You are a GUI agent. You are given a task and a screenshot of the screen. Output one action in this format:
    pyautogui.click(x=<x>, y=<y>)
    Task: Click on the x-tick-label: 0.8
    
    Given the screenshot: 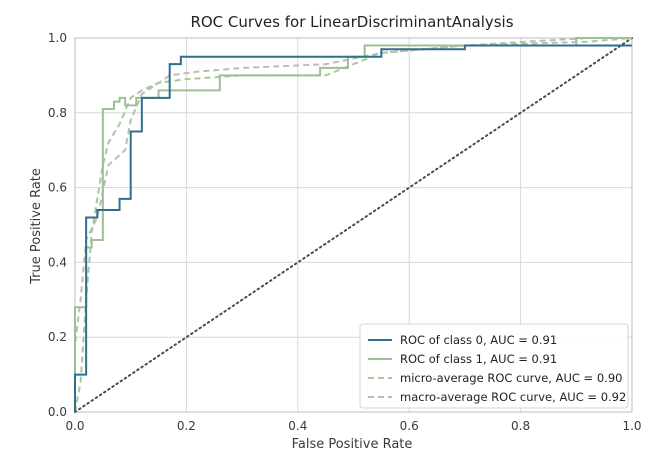 What is the action you would take?
    pyautogui.click(x=520, y=426)
    